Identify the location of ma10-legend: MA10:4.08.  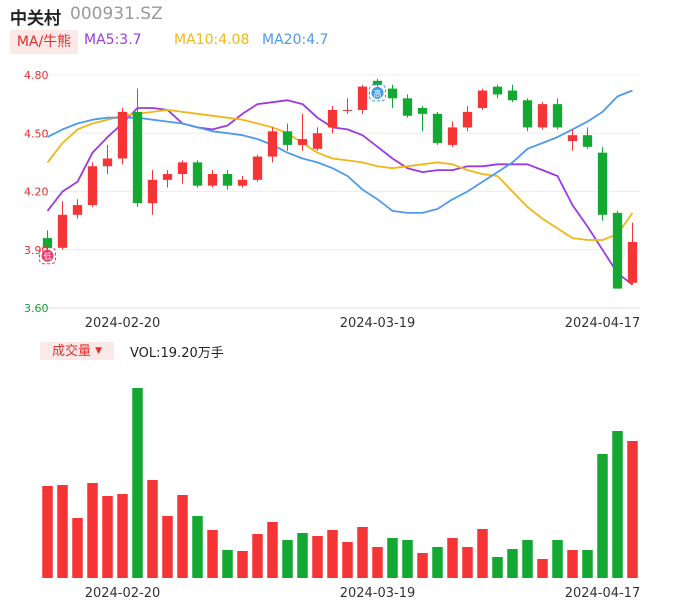
(212, 40).